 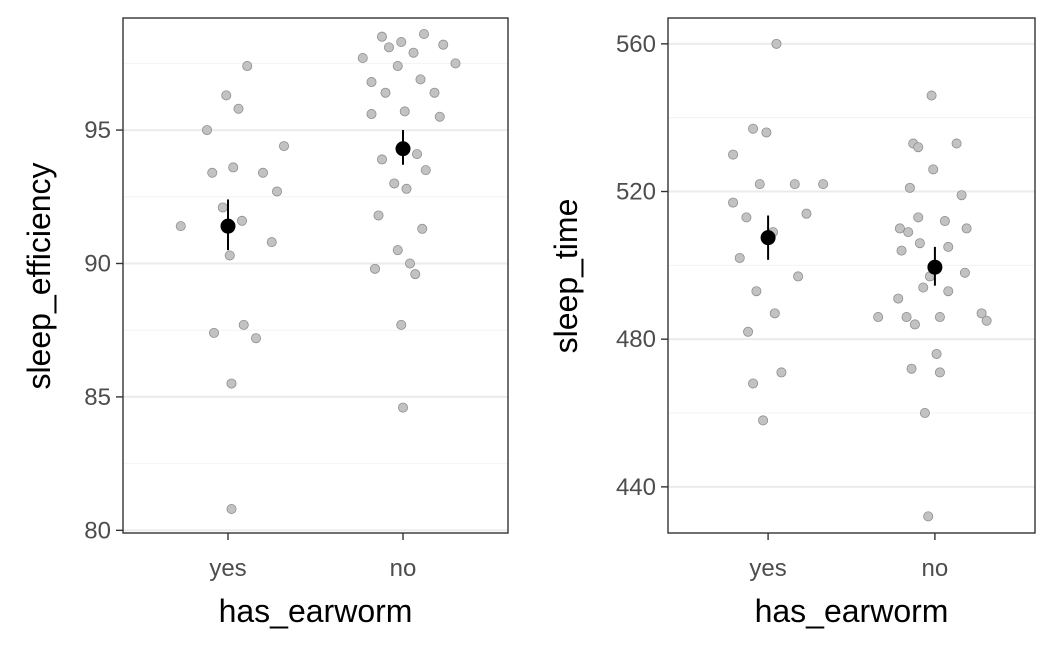 I want to click on sleep-efficiency-y-tick-label: 85, so click(x=97, y=397).